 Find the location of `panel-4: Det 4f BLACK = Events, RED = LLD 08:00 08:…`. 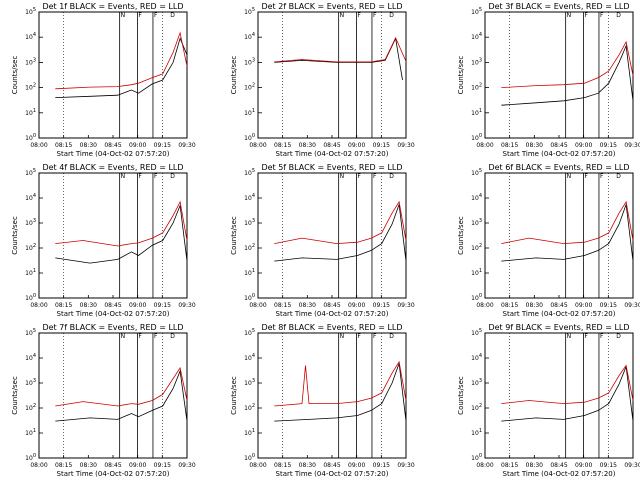

panel-4: Det 4f BLACK = Events, RED = LLD 08:00 08:… is located at coordinates (103, 240).